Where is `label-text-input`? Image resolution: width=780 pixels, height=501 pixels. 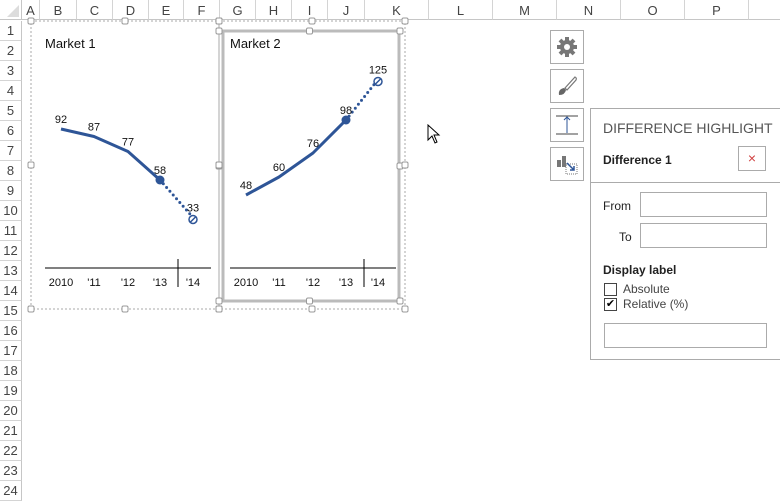
label-text-input is located at coordinates (685, 335).